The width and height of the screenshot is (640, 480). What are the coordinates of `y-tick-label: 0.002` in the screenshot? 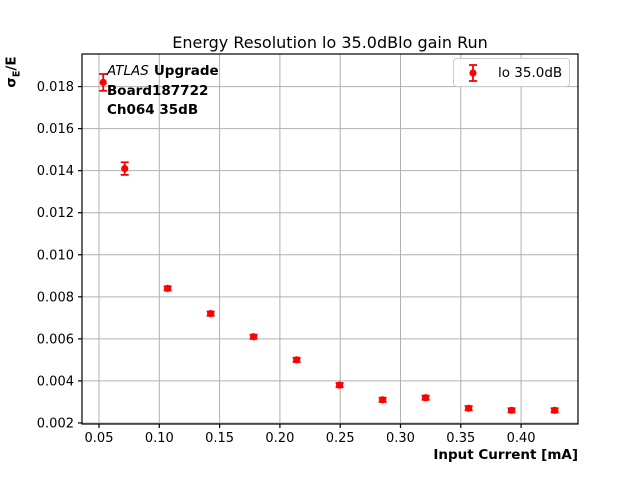 It's located at (55, 423).